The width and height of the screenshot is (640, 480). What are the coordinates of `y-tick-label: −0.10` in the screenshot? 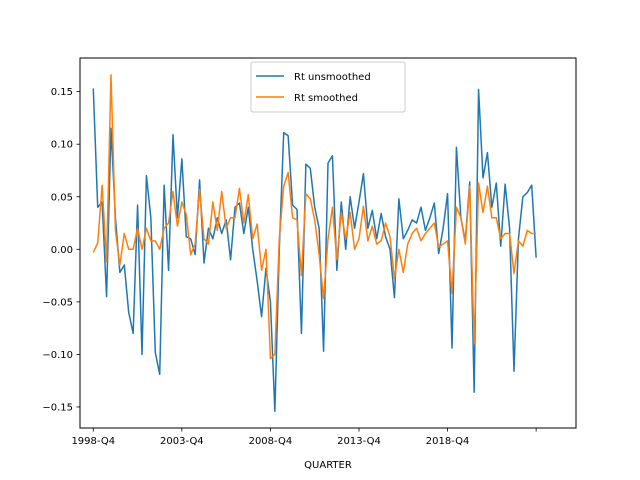 It's located at (57, 355).